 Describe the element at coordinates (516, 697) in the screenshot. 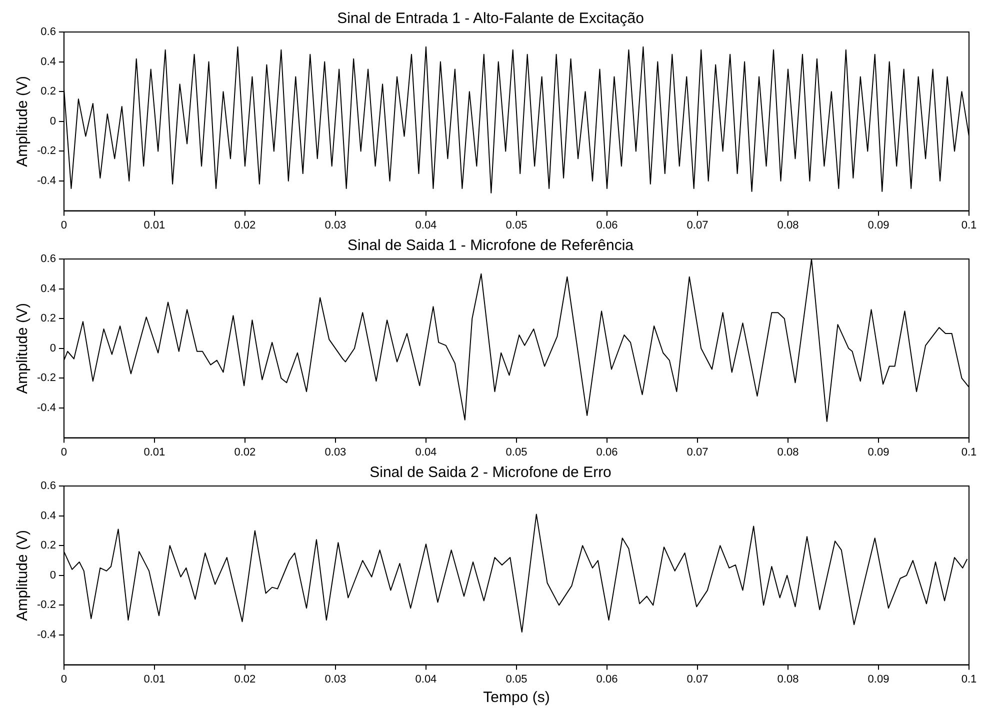

I see `x-axis-title: Tempo (s)` at that location.